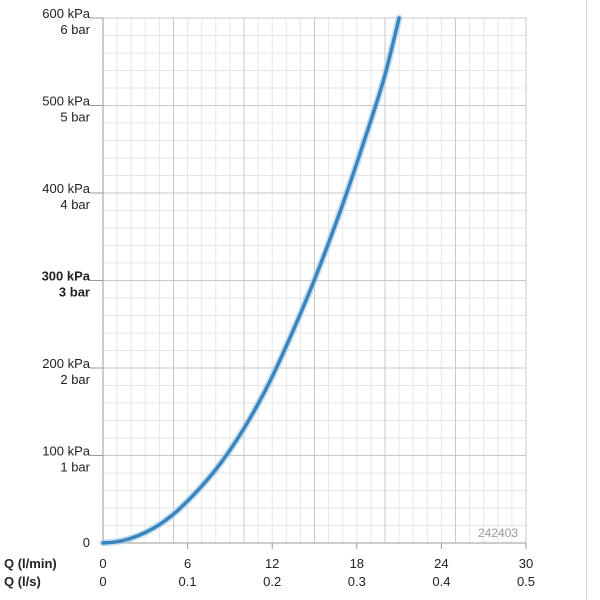 This screenshot has width=600, height=600. Describe the element at coordinates (357, 581) in the screenshot. I see `x-tick-label-ls: 0.3` at that location.